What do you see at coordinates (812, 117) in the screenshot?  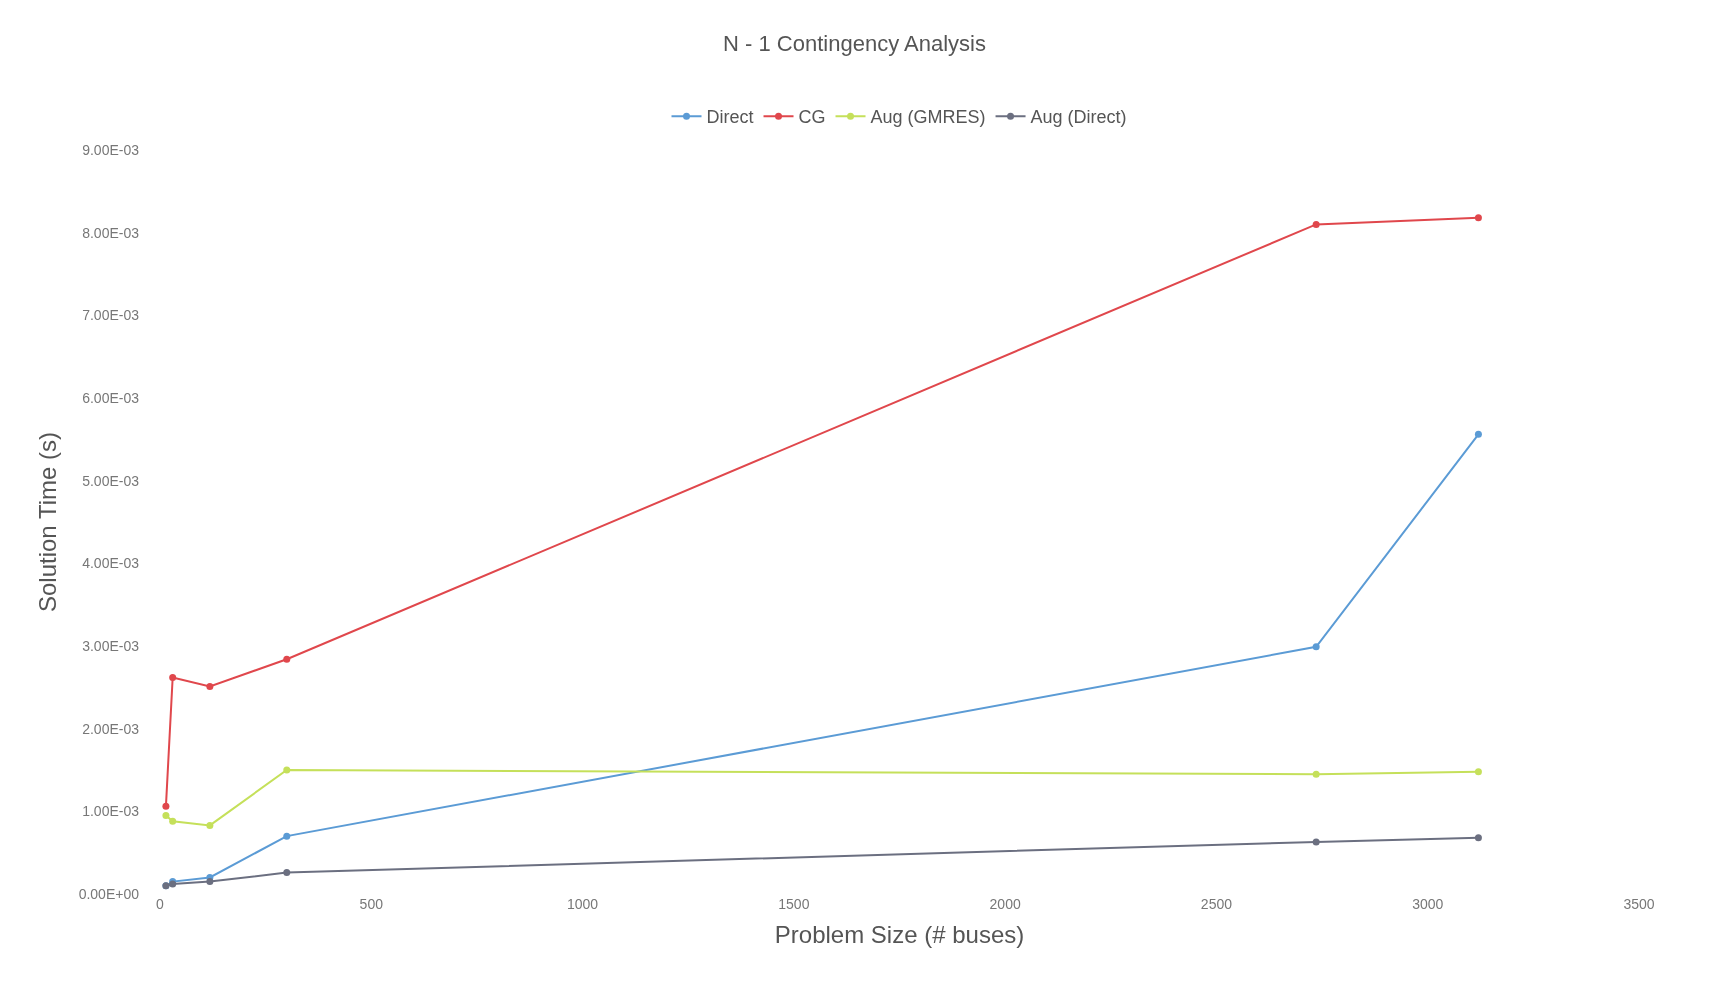 I see `legend-label: CG` at bounding box center [812, 117].